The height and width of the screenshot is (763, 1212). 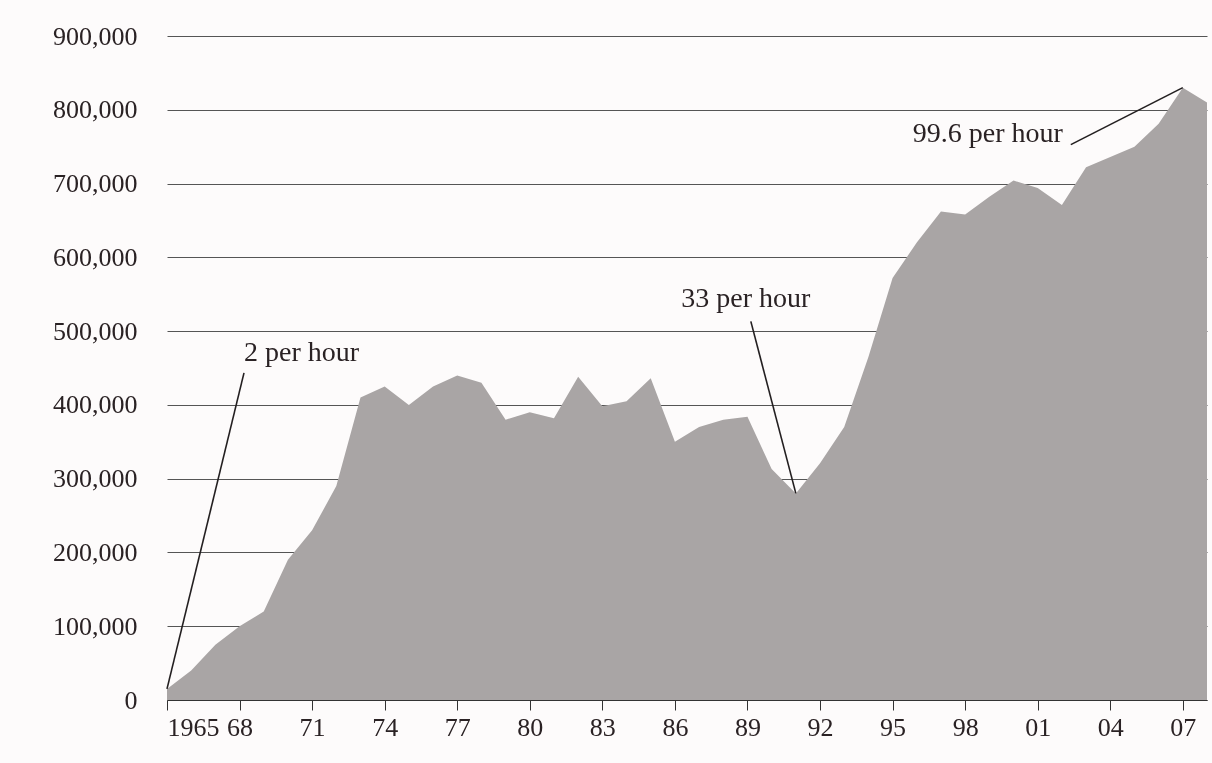 I want to click on x-tick-label: 68, so click(x=240, y=727).